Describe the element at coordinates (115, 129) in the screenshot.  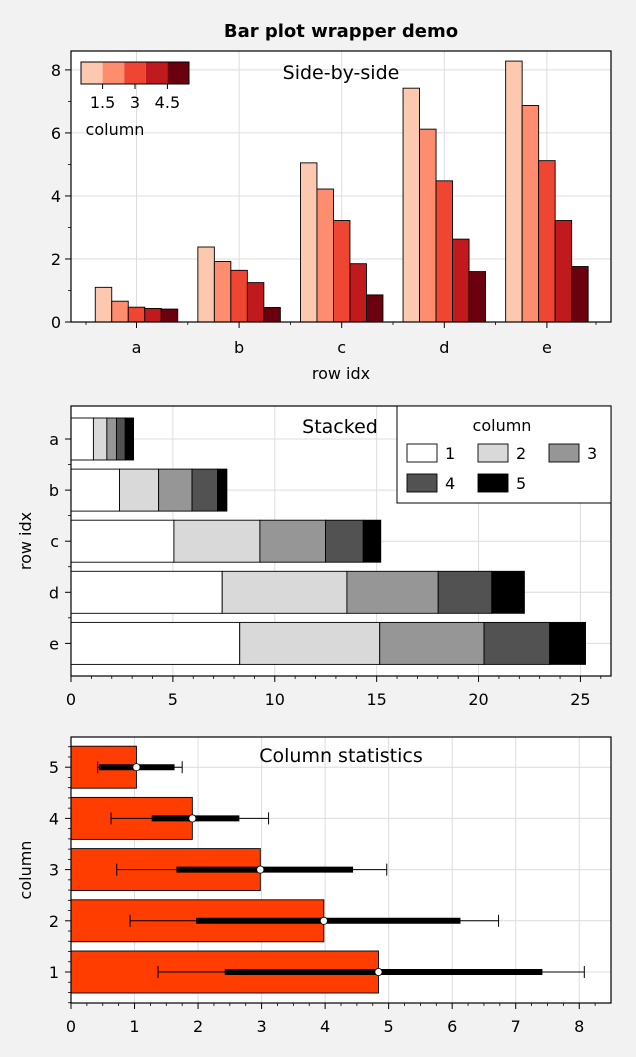
I see `colorbar-label: column` at that location.